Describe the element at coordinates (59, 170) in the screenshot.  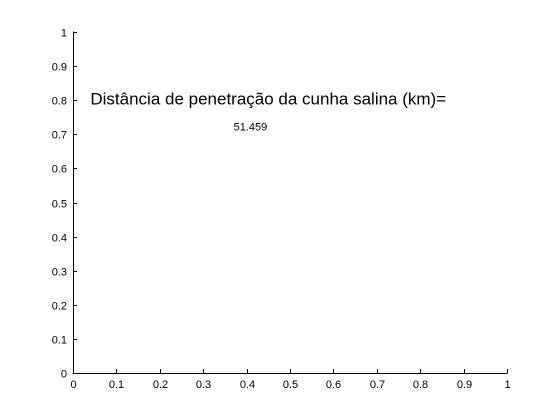
I see `y-tick-label: 0.6` at that location.